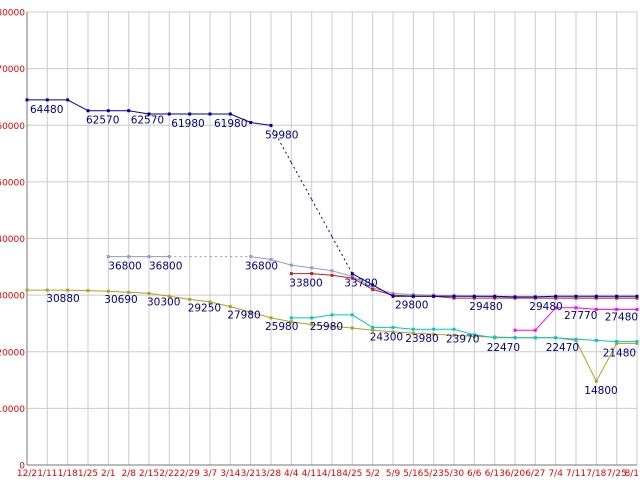 The image size is (640, 480). I want to click on x-axis-tick-label: 2/29, so click(190, 474).